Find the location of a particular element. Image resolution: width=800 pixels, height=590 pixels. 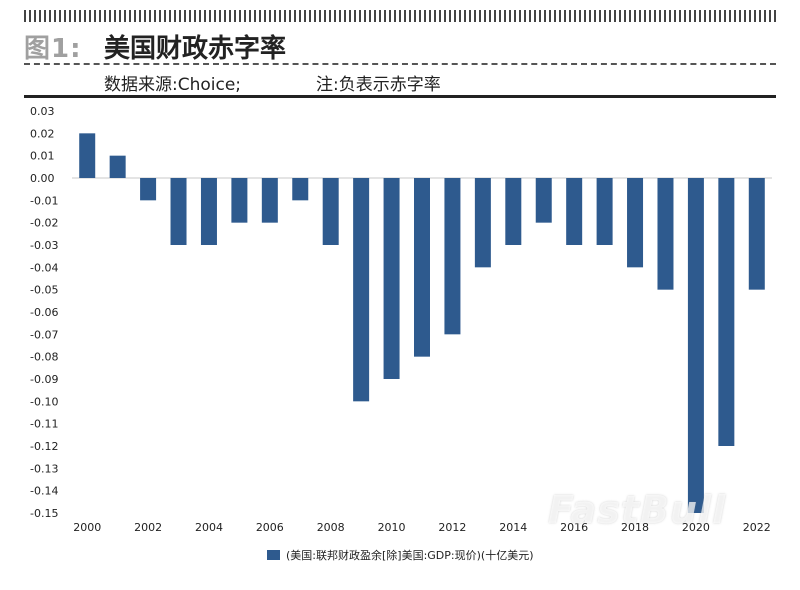

bar-2001 is located at coordinates (117, 166).